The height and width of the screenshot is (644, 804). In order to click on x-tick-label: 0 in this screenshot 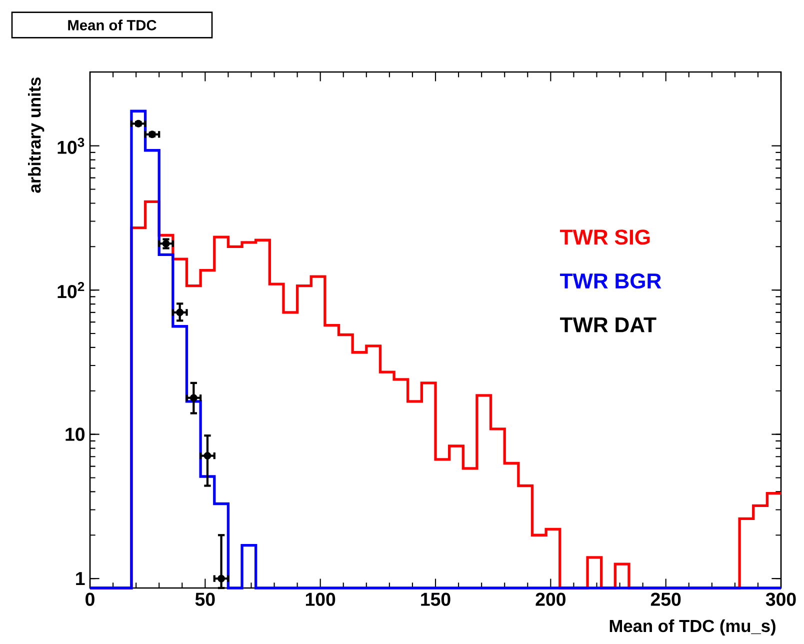, I will do `click(90, 599)`.